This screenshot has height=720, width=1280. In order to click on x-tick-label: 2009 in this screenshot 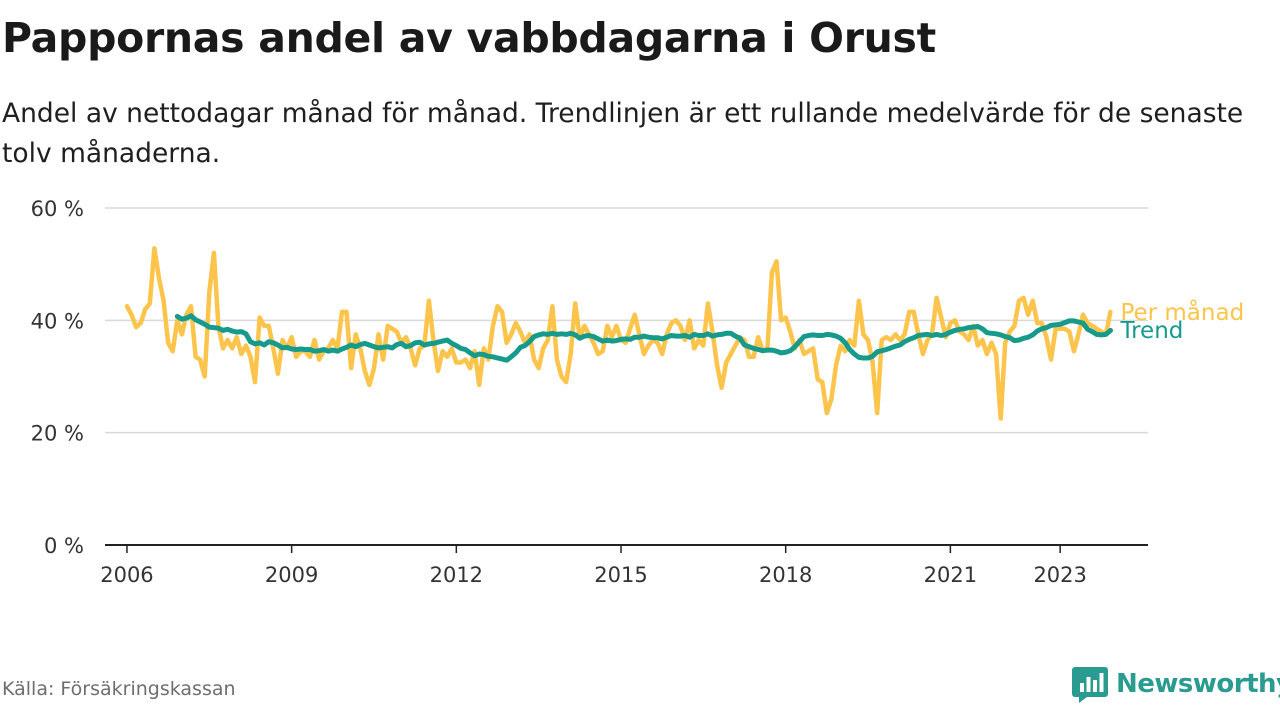, I will do `click(291, 575)`.